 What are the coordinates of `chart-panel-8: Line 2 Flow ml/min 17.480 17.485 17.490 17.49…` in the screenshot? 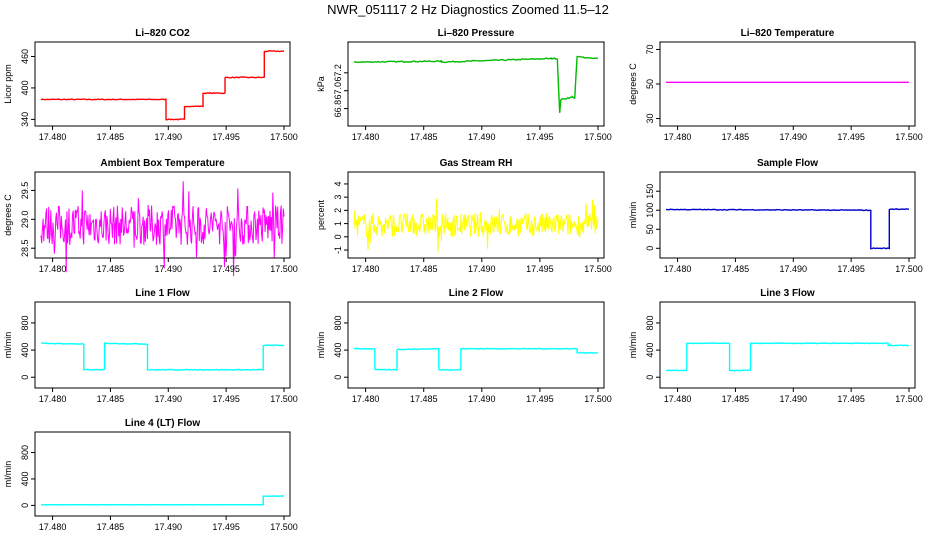 It's located at (464, 346).